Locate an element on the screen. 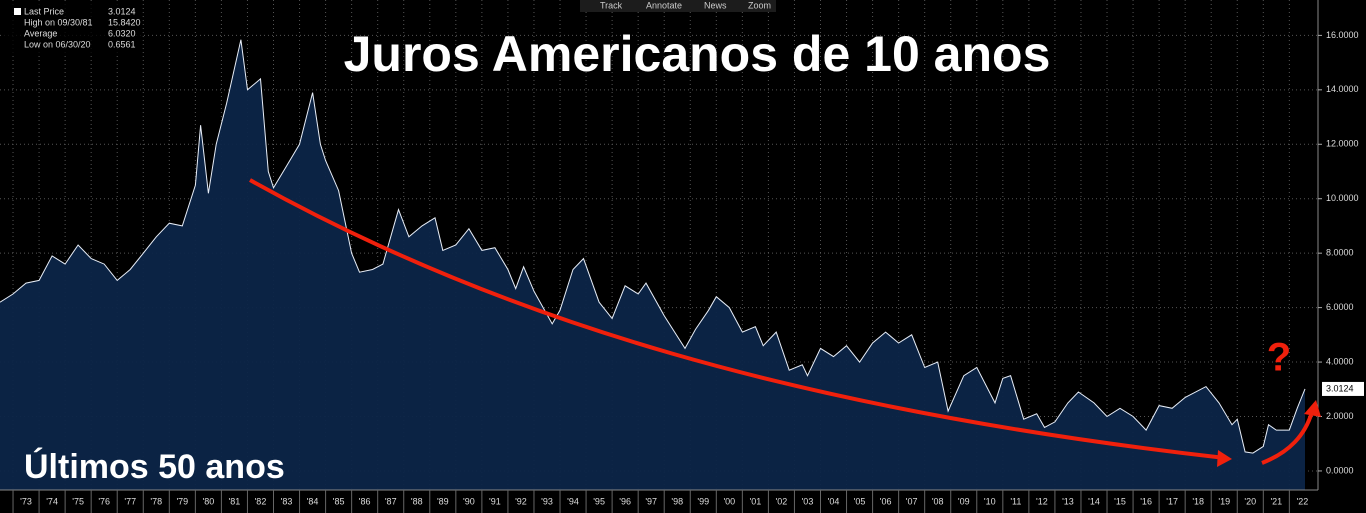  x-tick-label: '90 is located at coordinates (469, 501).